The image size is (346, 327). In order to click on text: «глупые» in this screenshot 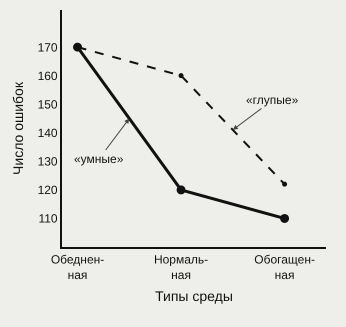, I will do `click(272, 100)`.